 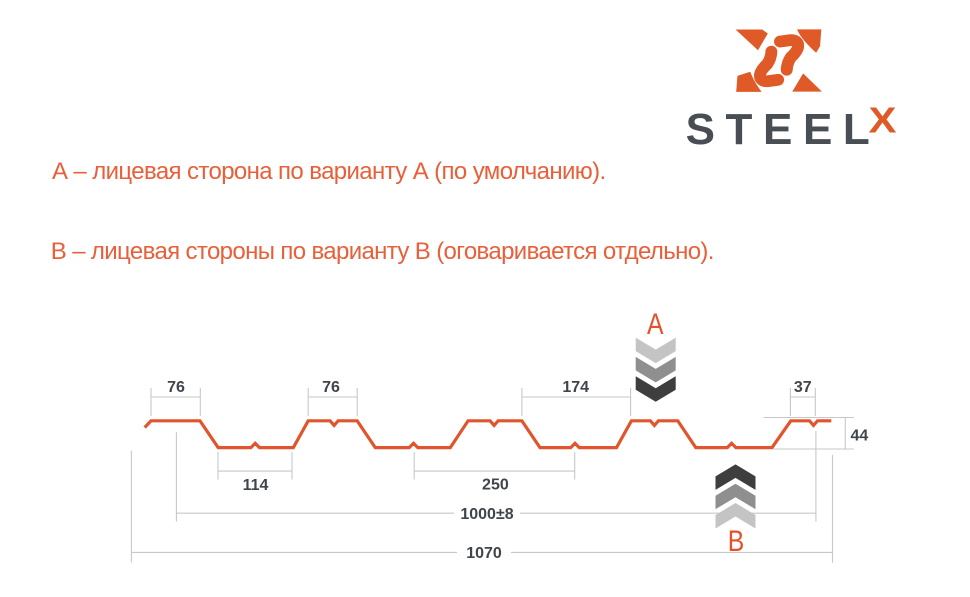 I want to click on svg-text: B, so click(x=736, y=541).